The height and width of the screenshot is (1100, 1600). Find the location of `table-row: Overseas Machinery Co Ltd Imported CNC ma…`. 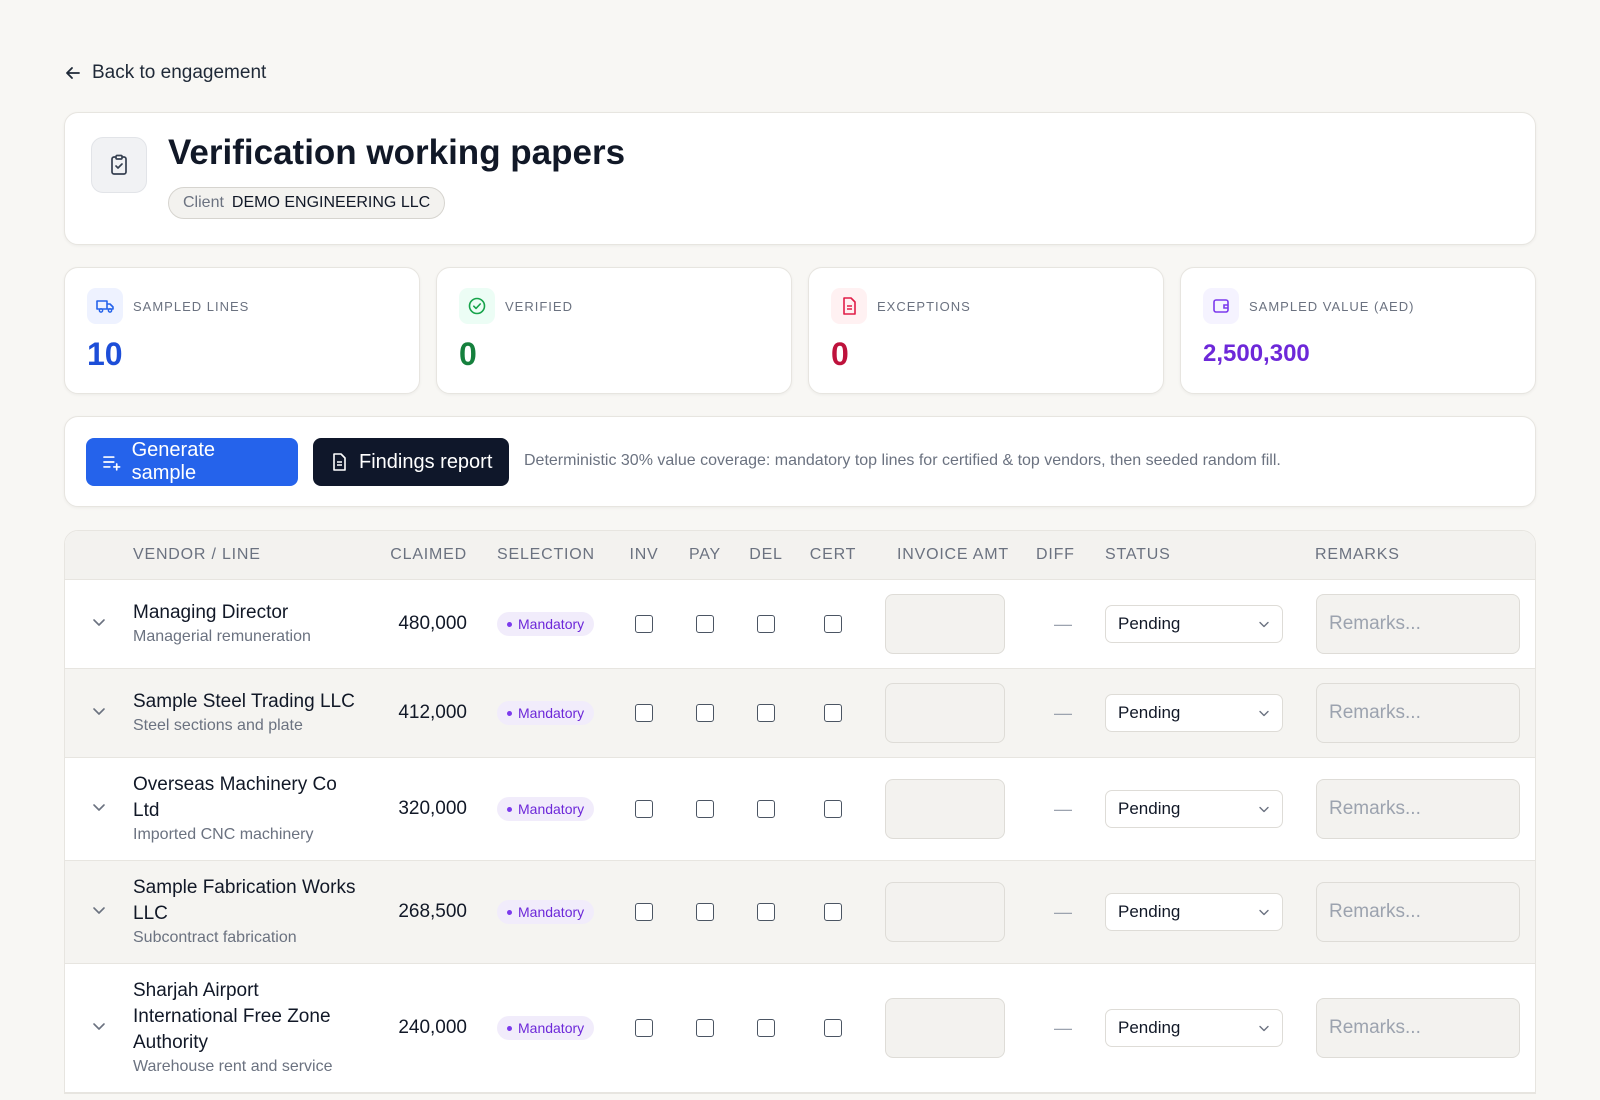

table-row: Overseas Machinery Co Ltd Imported CNC ma… is located at coordinates (800, 809).